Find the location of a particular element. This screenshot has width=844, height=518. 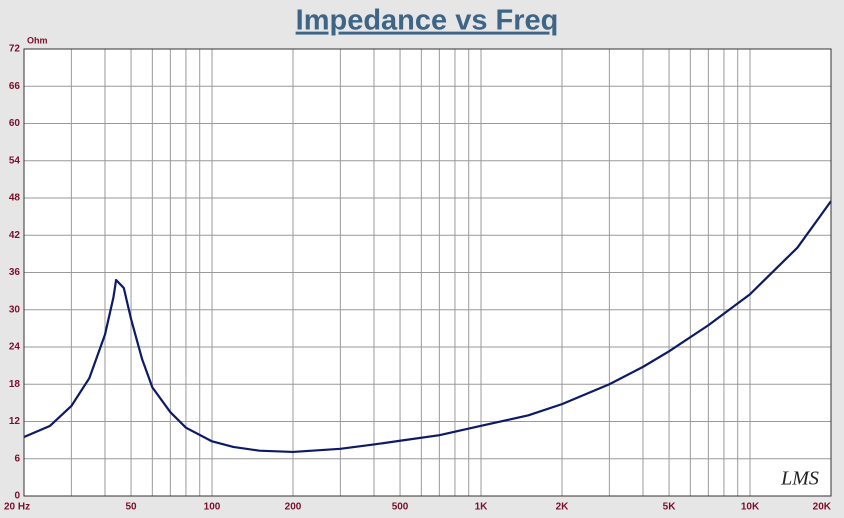

y-tick-label: 66 is located at coordinates (15, 86).